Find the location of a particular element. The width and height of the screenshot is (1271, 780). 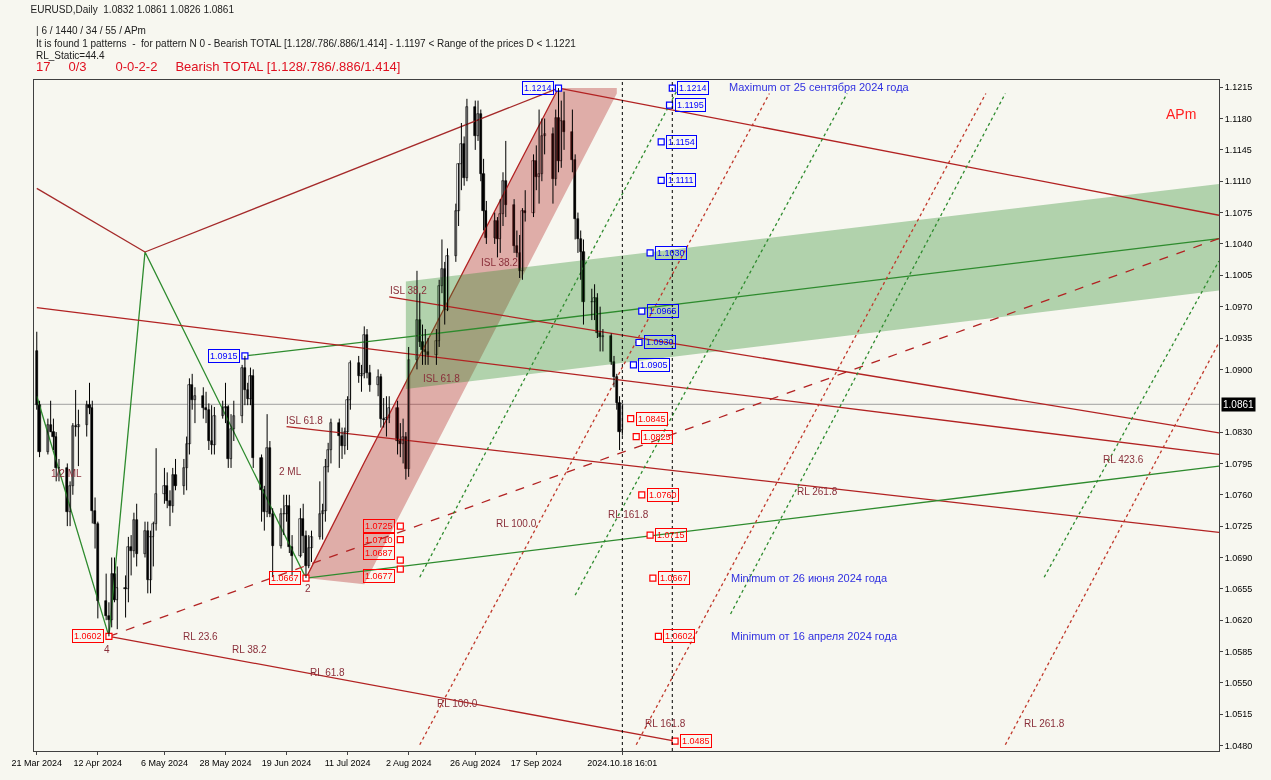

y-tick-label: 1.1180 is located at coordinates (1238, 118).